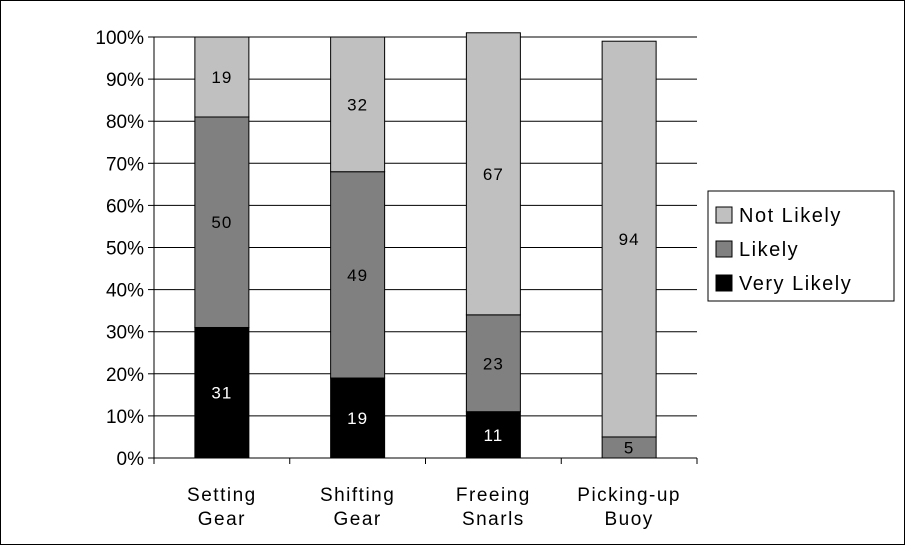 The height and width of the screenshot is (545, 905). What do you see at coordinates (629, 495) in the screenshot?
I see `x-category-label: Picking-up` at bounding box center [629, 495].